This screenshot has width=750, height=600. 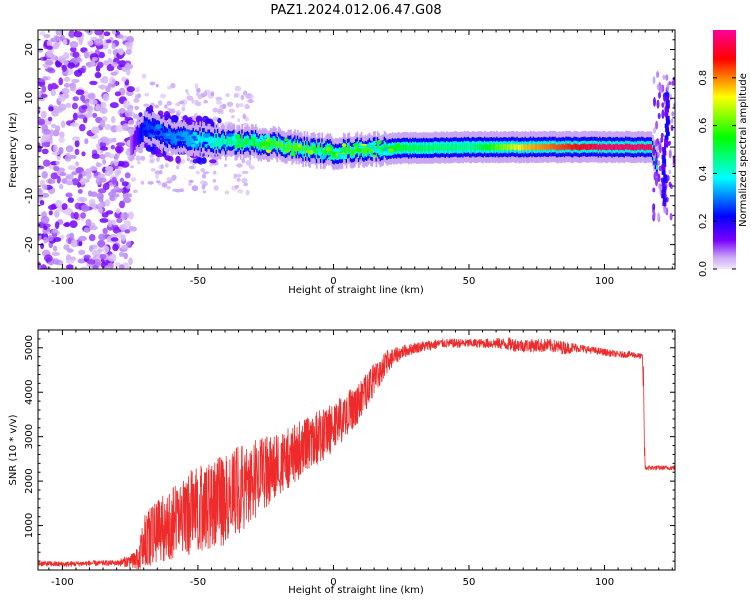 What do you see at coordinates (604, 582) in the screenshot?
I see `snr-x-tick-label: 100` at bounding box center [604, 582].